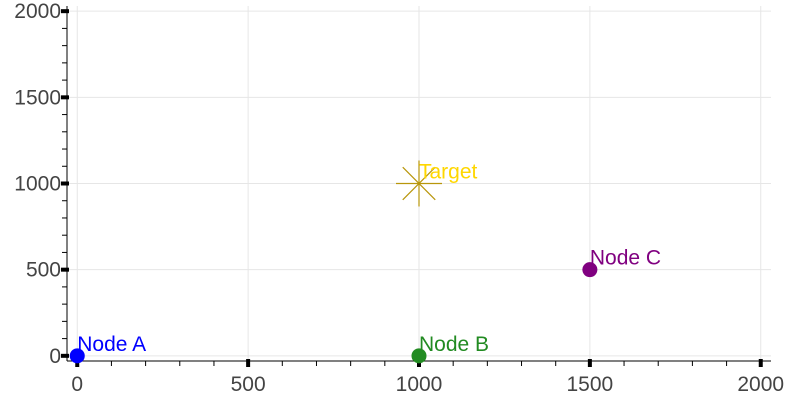 Image resolution: width=800 pixels, height=405 pixels. I want to click on x-tick-label: 500, so click(248, 384).